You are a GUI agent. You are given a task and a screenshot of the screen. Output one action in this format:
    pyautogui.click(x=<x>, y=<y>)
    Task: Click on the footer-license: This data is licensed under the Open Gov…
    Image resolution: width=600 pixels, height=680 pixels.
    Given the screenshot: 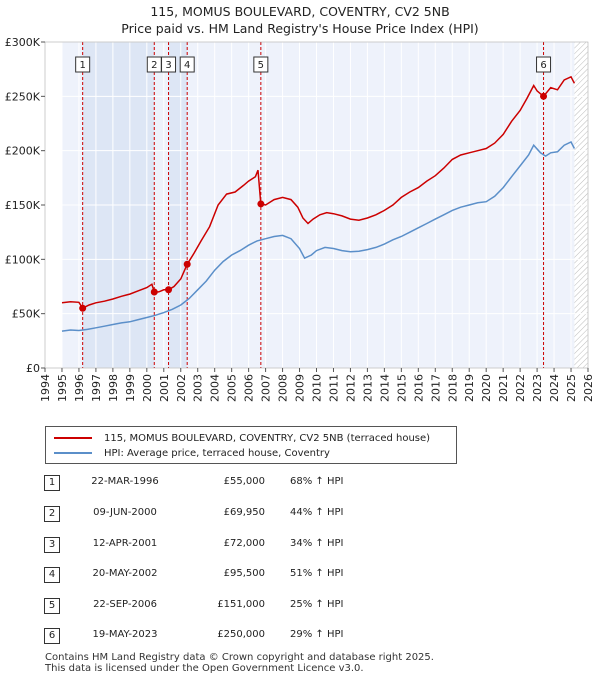 What is the action you would take?
    pyautogui.click(x=204, y=668)
    